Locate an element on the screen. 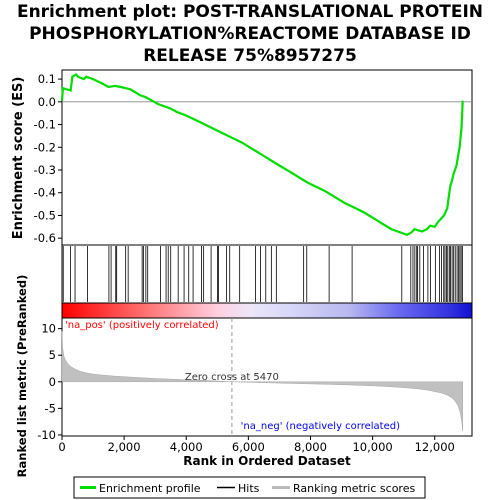 The image size is (500, 500). metric-y-tick-label: 5 is located at coordinates (52, 355).